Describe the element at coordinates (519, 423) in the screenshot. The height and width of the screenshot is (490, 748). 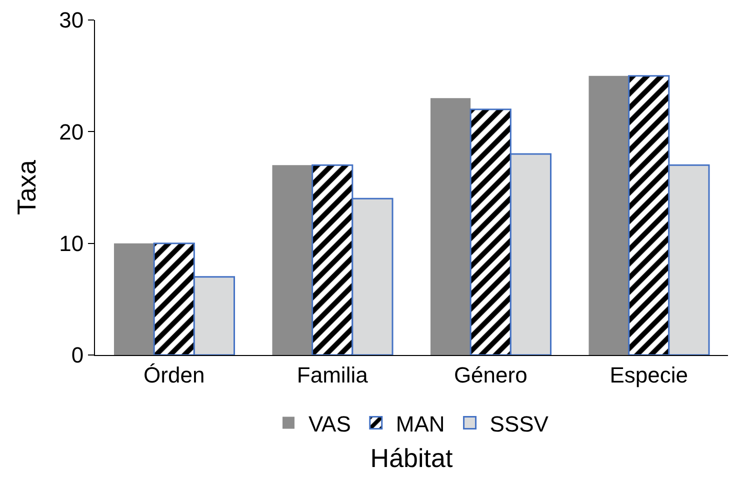
I see `legend-label: SSSV` at that location.